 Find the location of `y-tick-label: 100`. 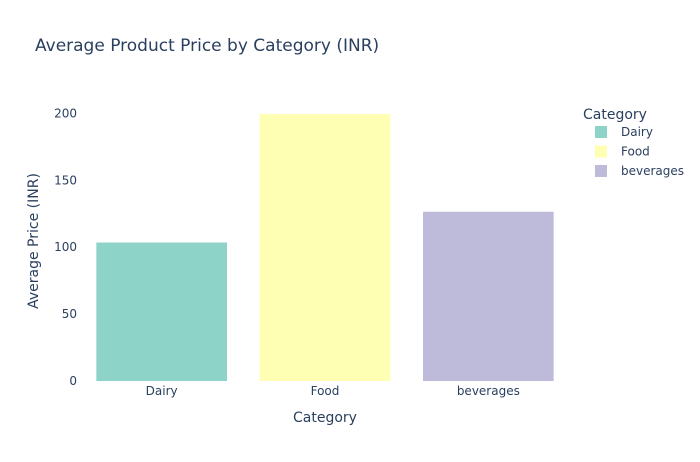

y-tick-label: 100 is located at coordinates (65, 247).